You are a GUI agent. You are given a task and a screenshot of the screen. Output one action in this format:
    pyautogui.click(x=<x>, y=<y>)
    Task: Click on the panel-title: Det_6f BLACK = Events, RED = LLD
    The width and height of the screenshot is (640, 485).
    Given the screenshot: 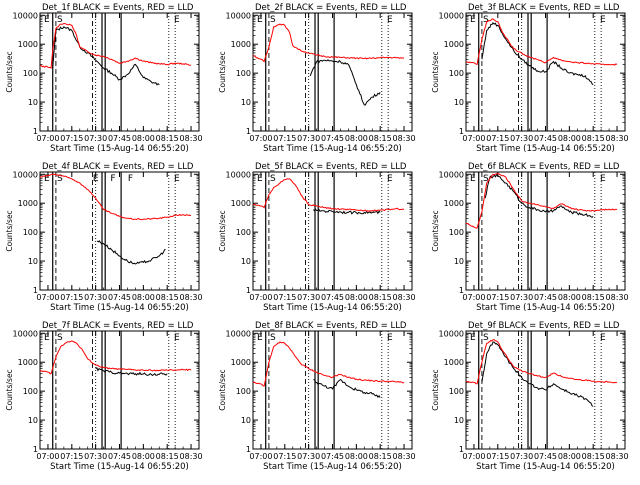 What is the action you would take?
    pyautogui.click(x=544, y=167)
    